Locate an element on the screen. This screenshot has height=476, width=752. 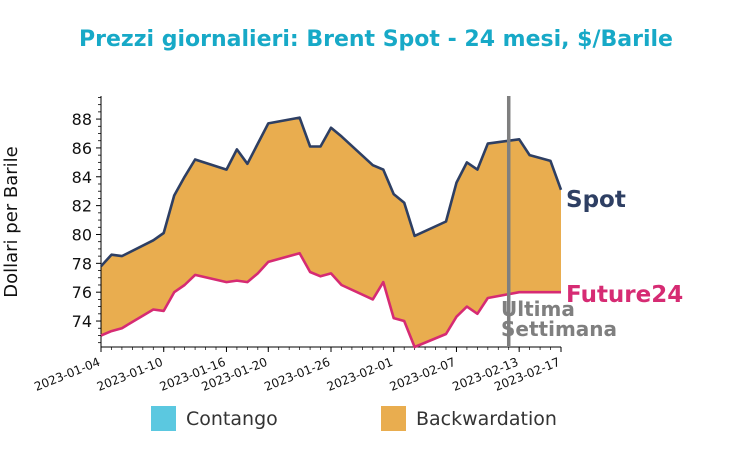
x-tick-label: 2023-02-01 is located at coordinates (360, 374).